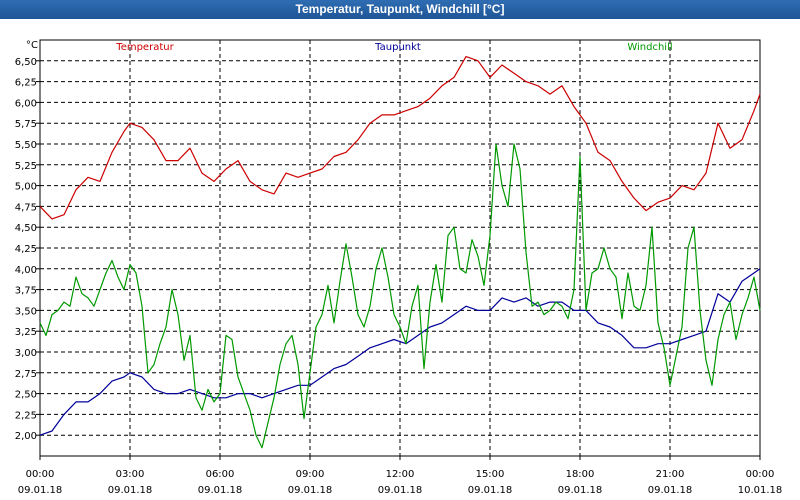 This screenshot has width=800, height=500. What do you see at coordinates (26, 395) in the screenshot?
I see `y-tick-label: 2,50` at bounding box center [26, 395].